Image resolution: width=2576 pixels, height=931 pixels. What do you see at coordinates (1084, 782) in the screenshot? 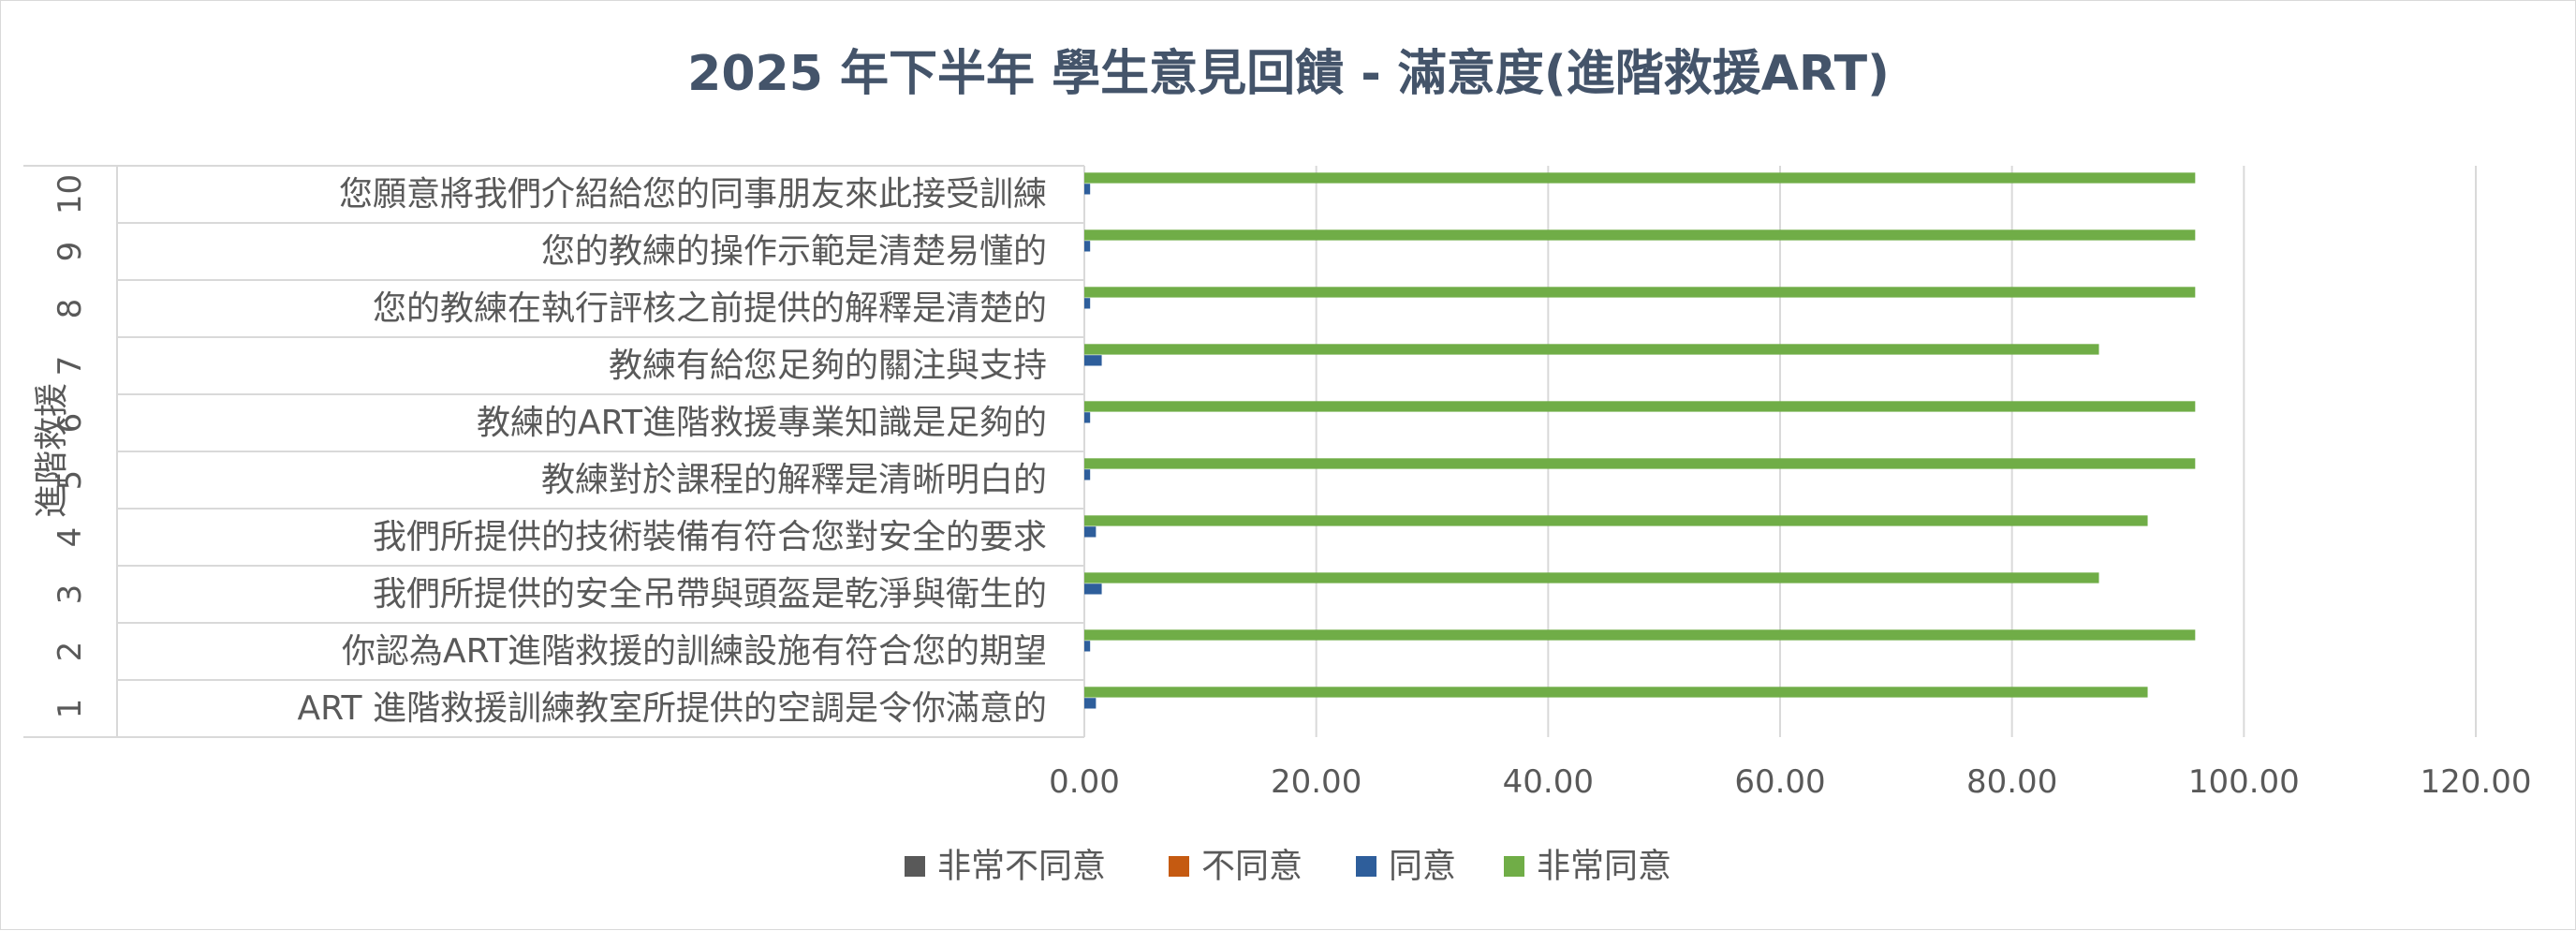
I see `x-tick-label-0: 0.00` at bounding box center [1084, 782].